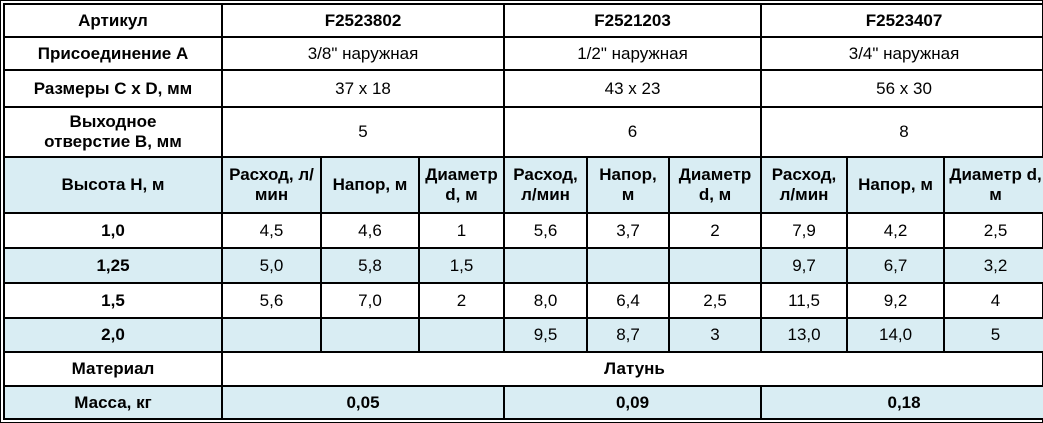  What do you see at coordinates (715, 335) in the screenshot?
I see `data-cell: 3` at bounding box center [715, 335].